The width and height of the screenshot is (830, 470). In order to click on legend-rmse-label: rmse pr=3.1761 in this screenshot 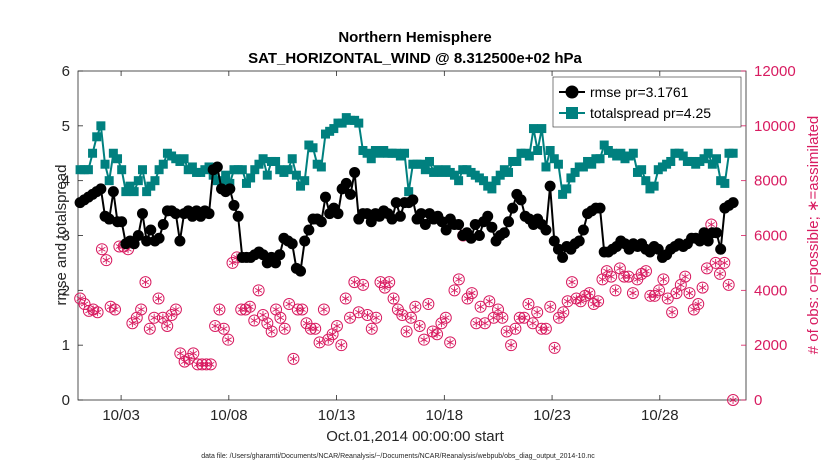, I will do `click(639, 92)`.